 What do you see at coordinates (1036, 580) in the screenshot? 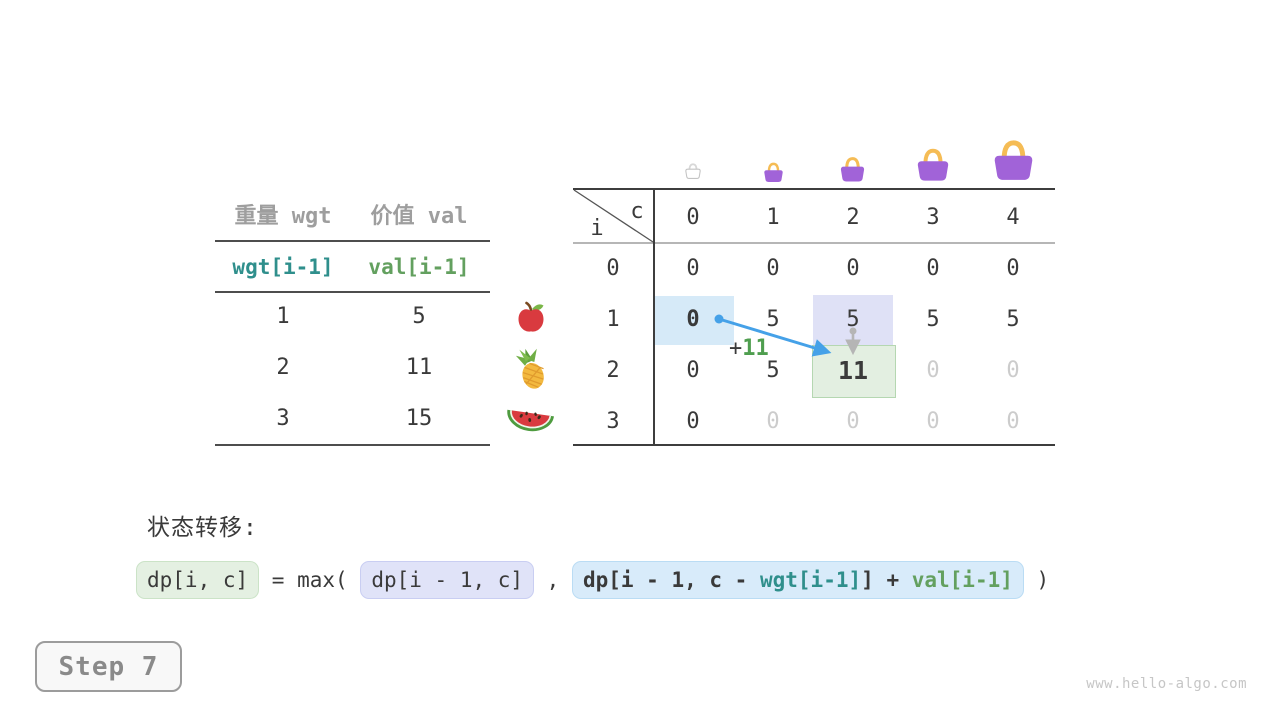
I see `formula-close-paren: )` at bounding box center [1036, 580].